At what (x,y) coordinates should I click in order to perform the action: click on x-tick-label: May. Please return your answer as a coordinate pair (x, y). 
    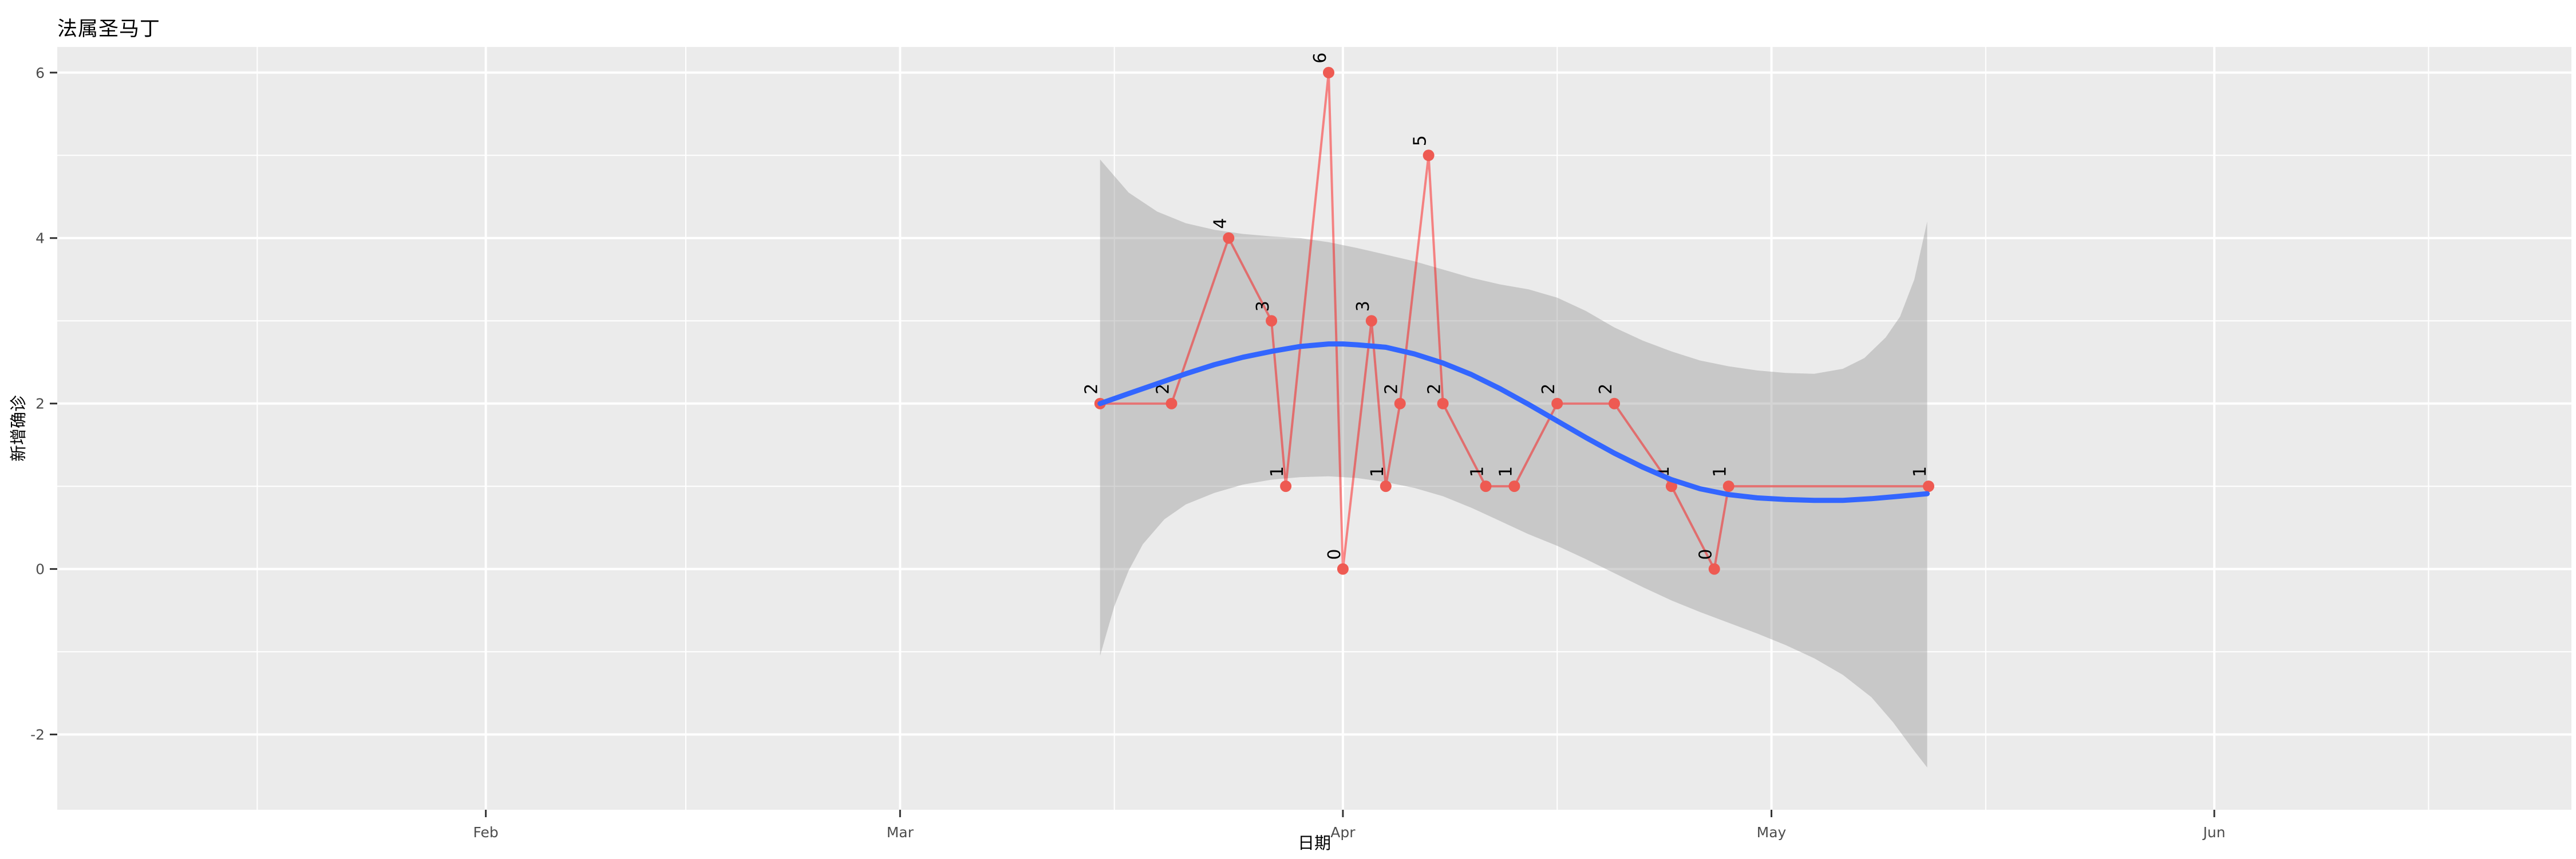
    Looking at the image, I should click on (1772, 832).